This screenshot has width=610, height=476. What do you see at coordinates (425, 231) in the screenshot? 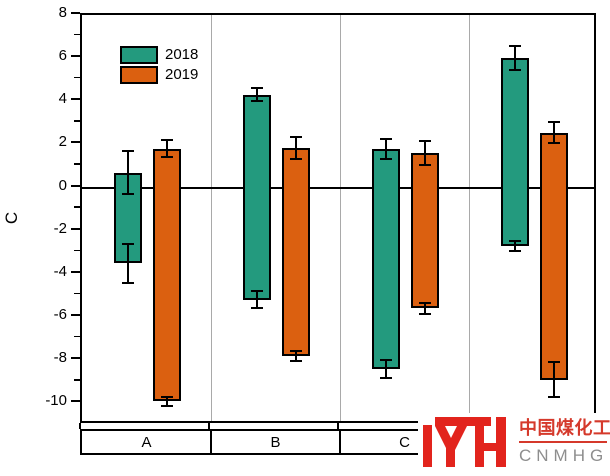
I see `bar-2019-C` at bounding box center [425, 231].